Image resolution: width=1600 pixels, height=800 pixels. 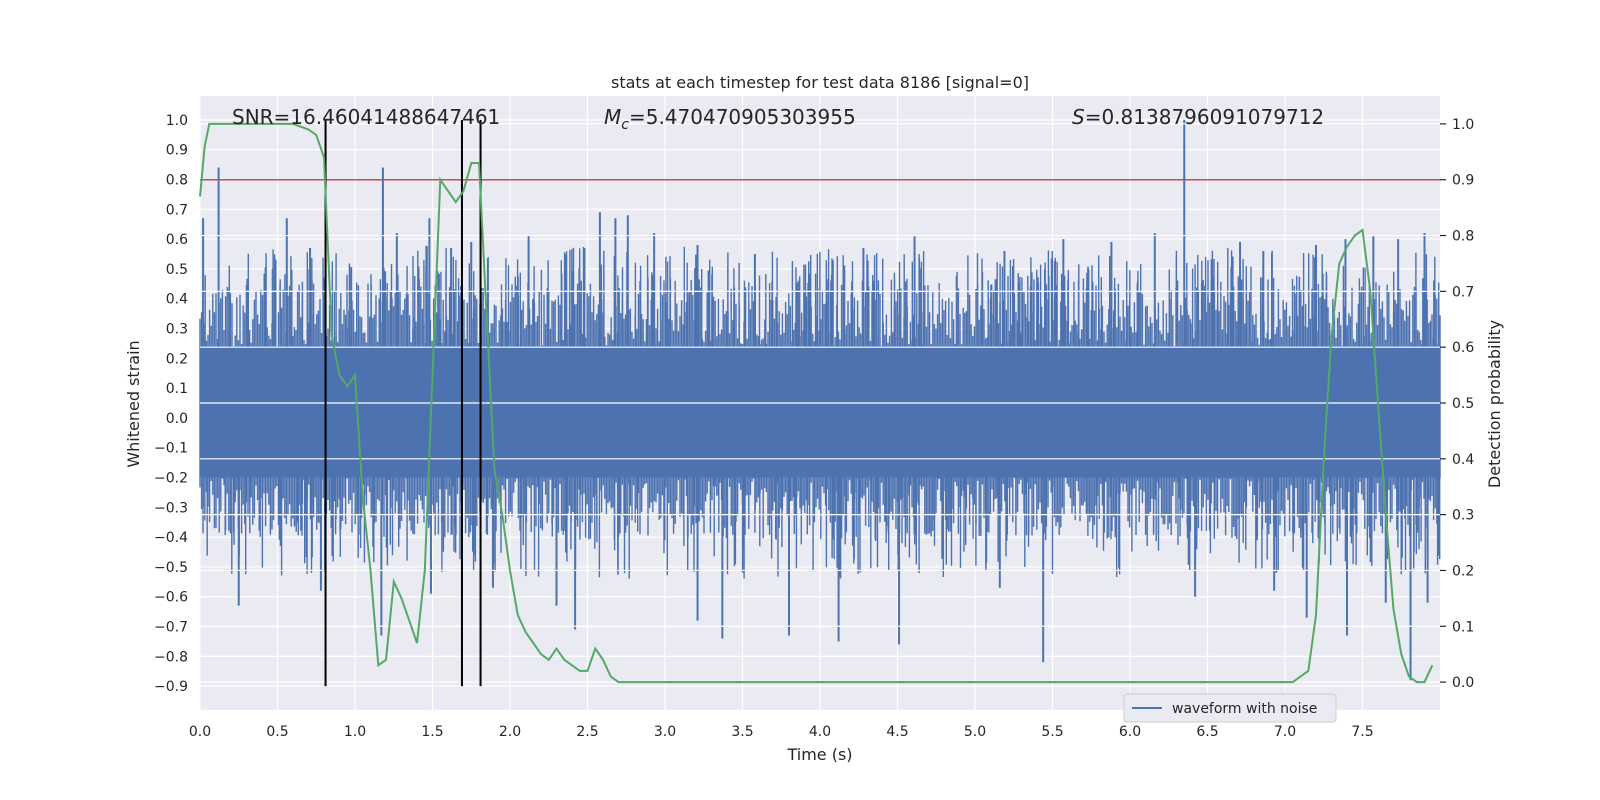 What do you see at coordinates (1052, 732) in the screenshot?
I see `x-tick-label: 5.5` at bounding box center [1052, 732].